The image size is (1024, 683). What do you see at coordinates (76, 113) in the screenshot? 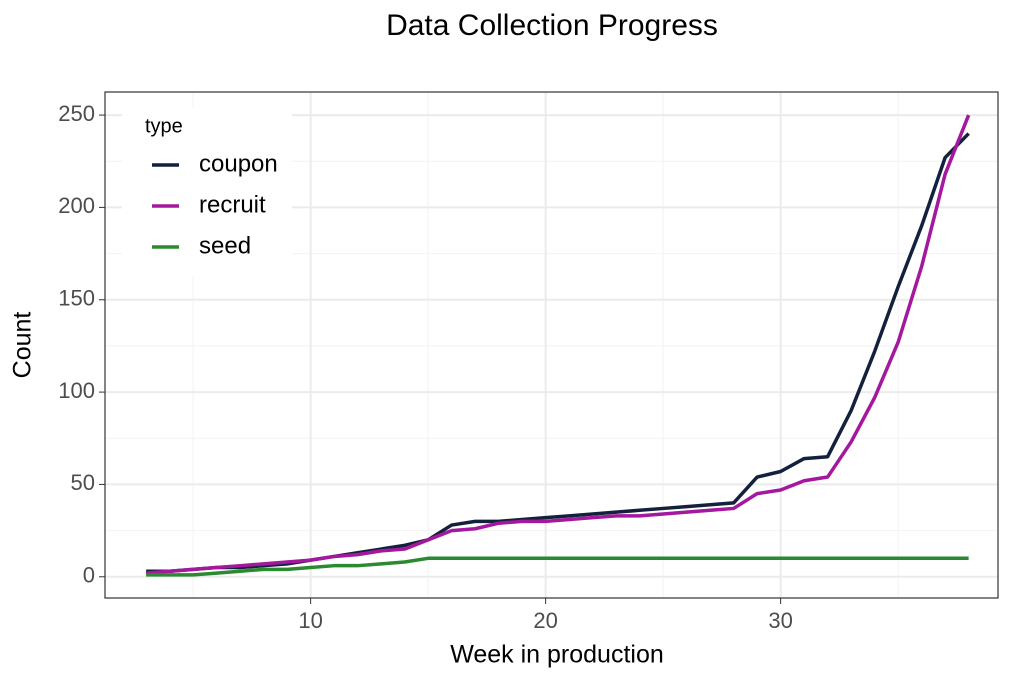
I see `y-tick-label: 250` at bounding box center [76, 113].